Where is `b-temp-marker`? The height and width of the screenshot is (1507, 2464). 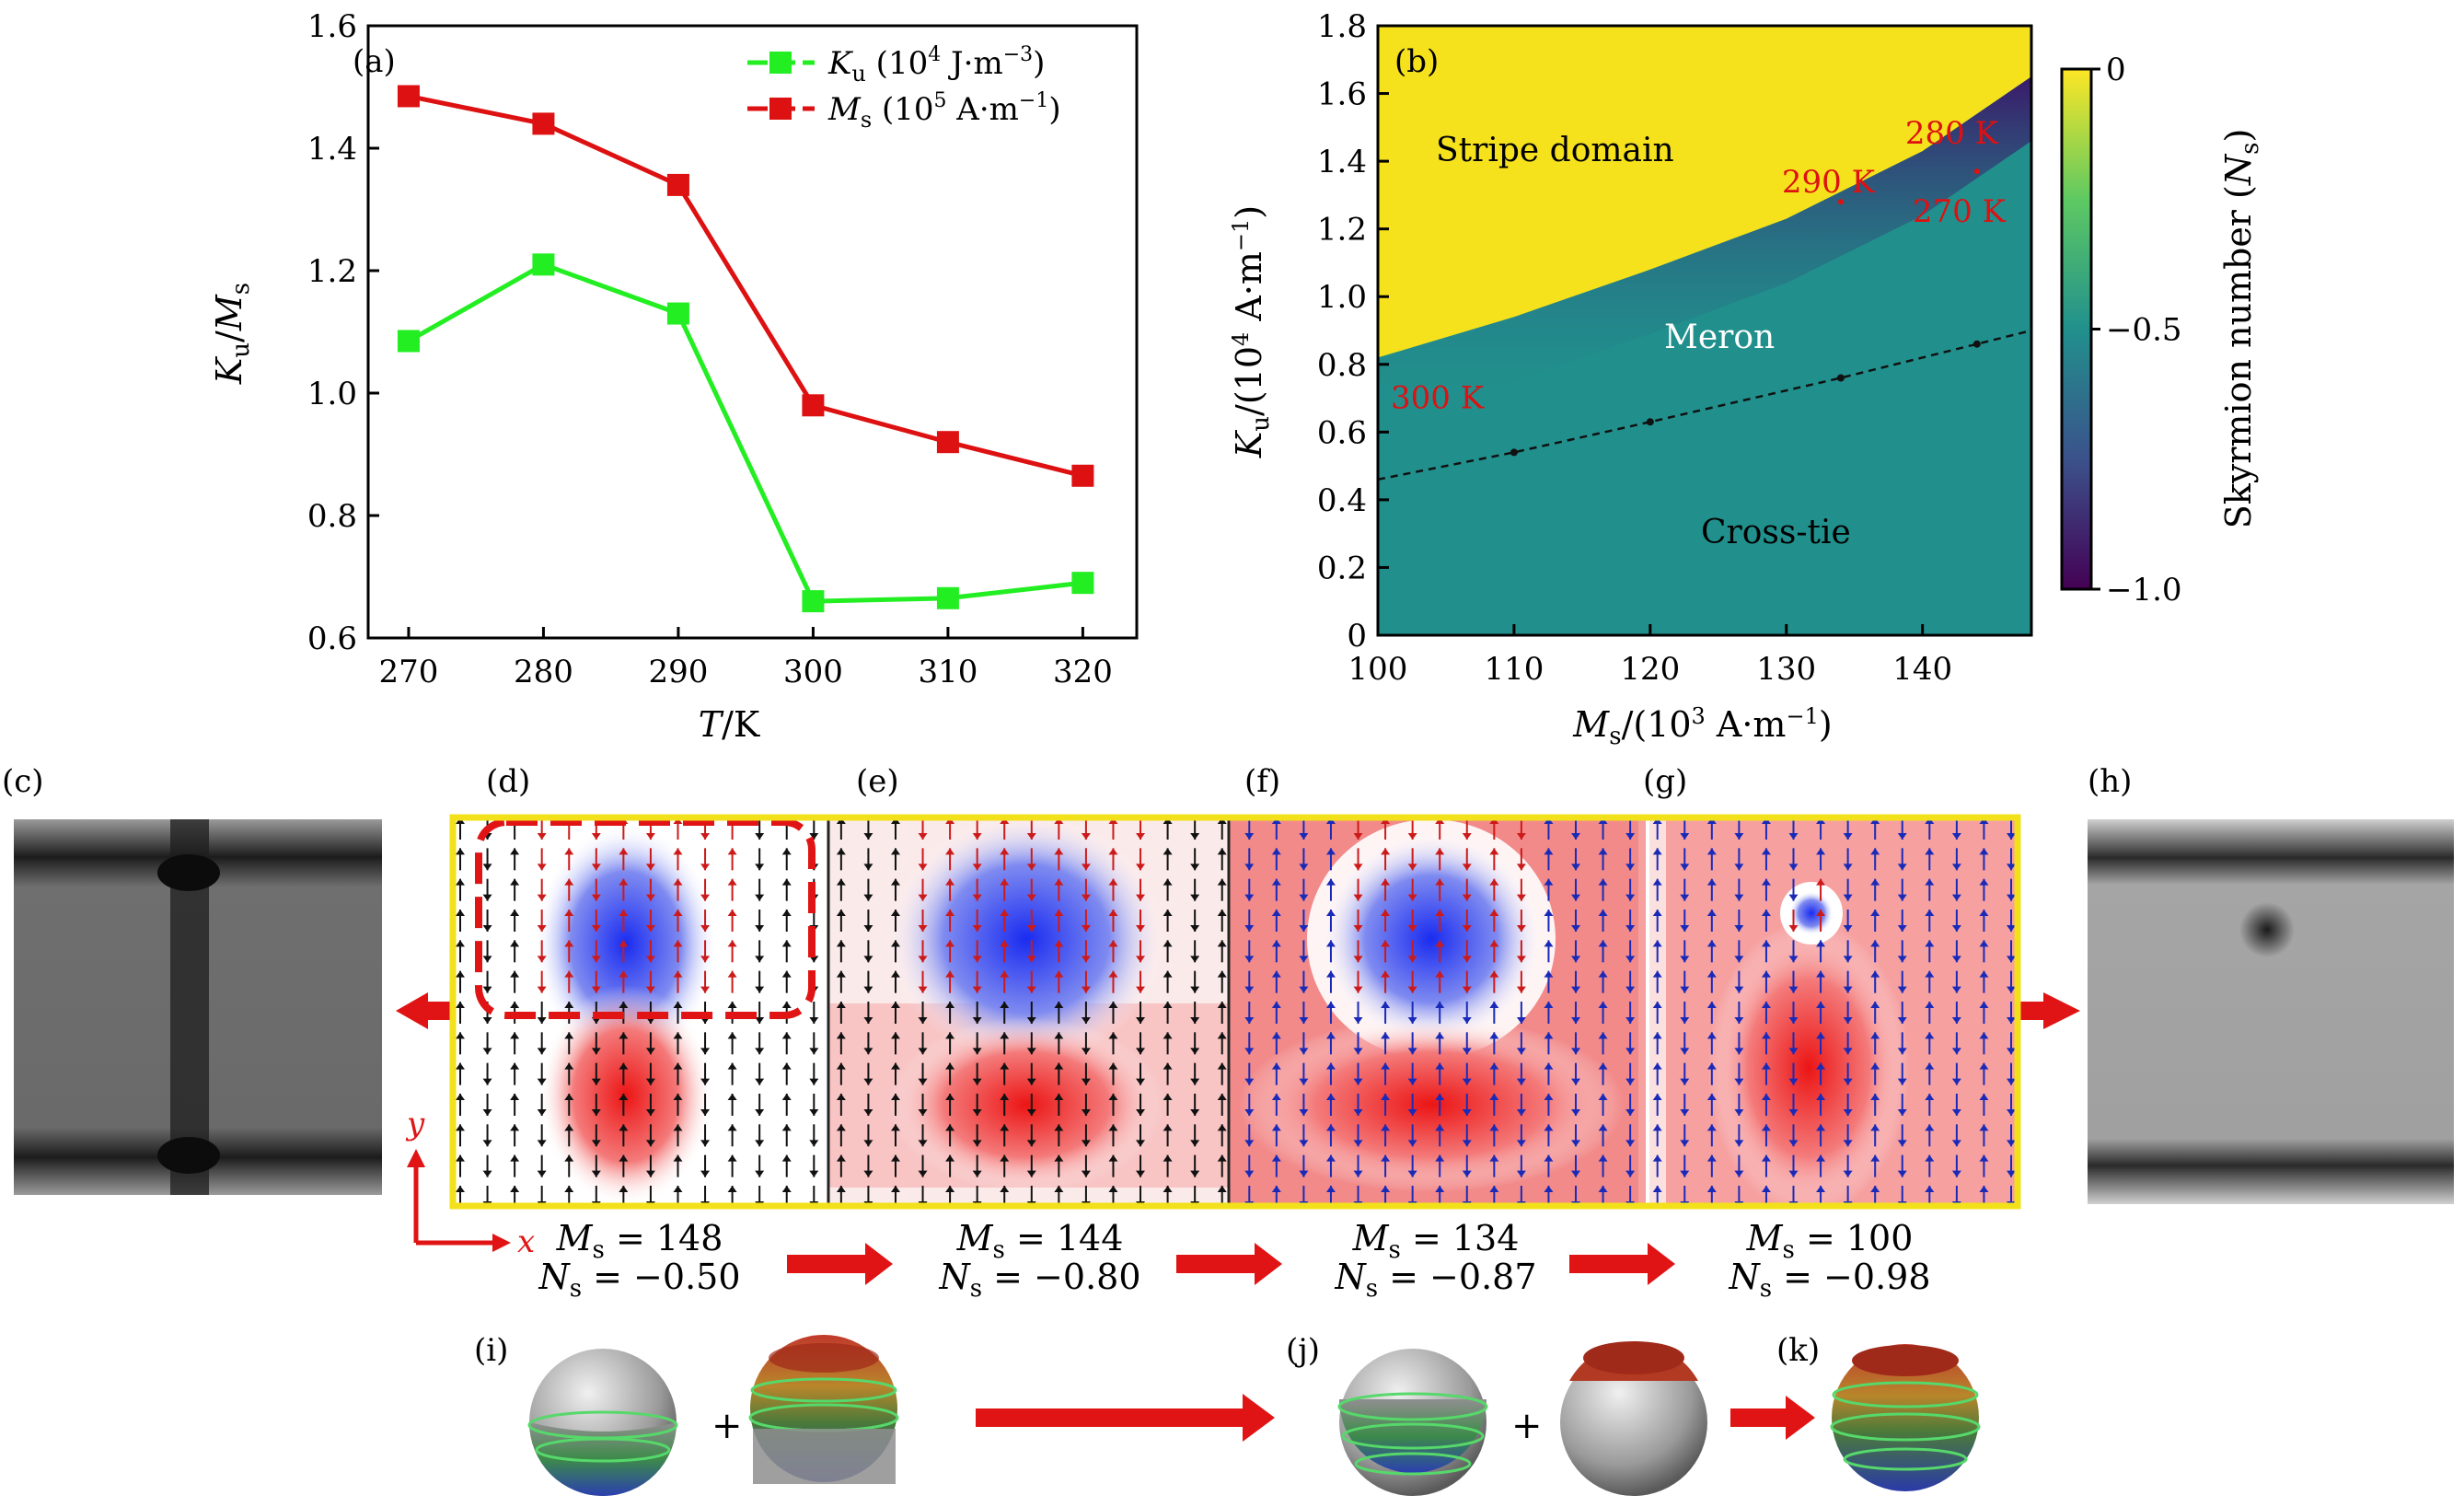 b-temp-marker is located at coordinates (1841, 202).